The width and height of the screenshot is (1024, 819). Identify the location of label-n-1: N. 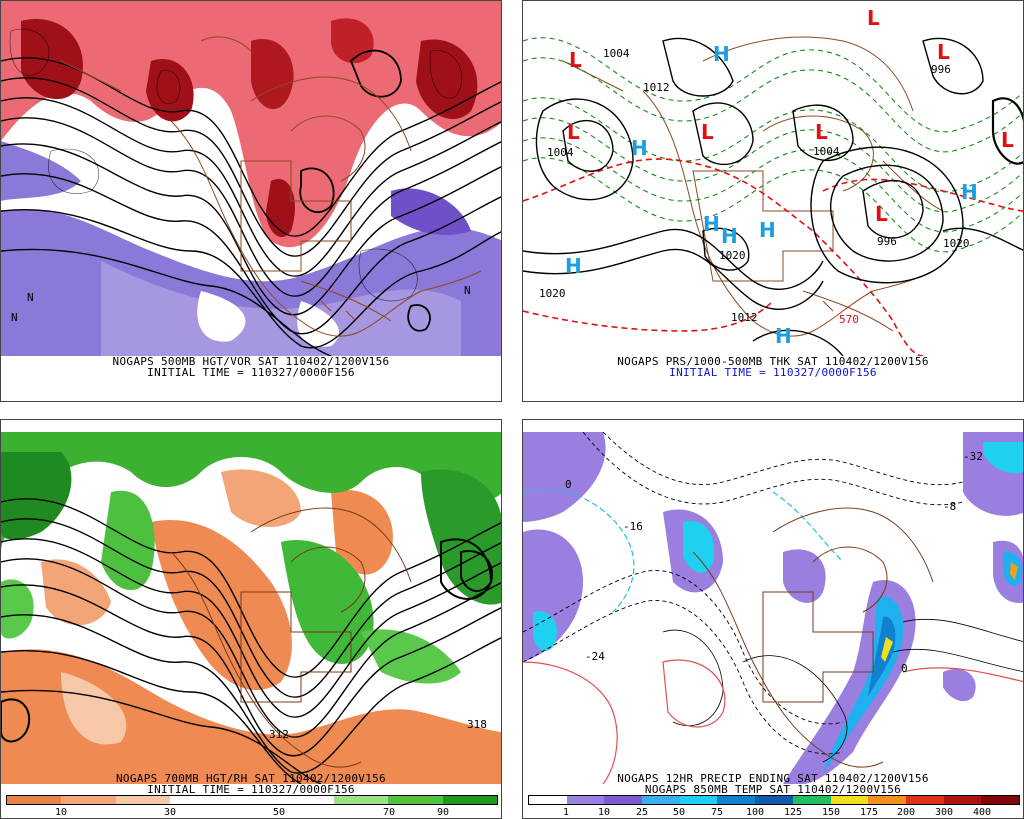
(30, 297).